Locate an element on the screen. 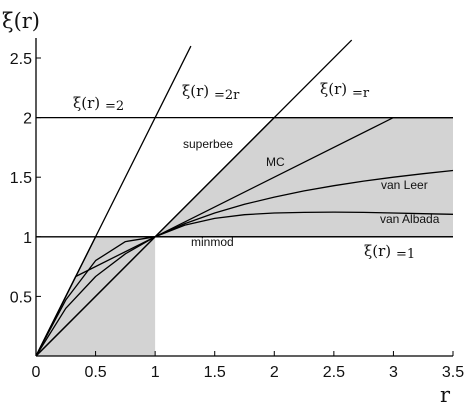 This screenshot has width=474, height=409. annotation-xi-1-sub: =1 is located at coordinates (405, 254).